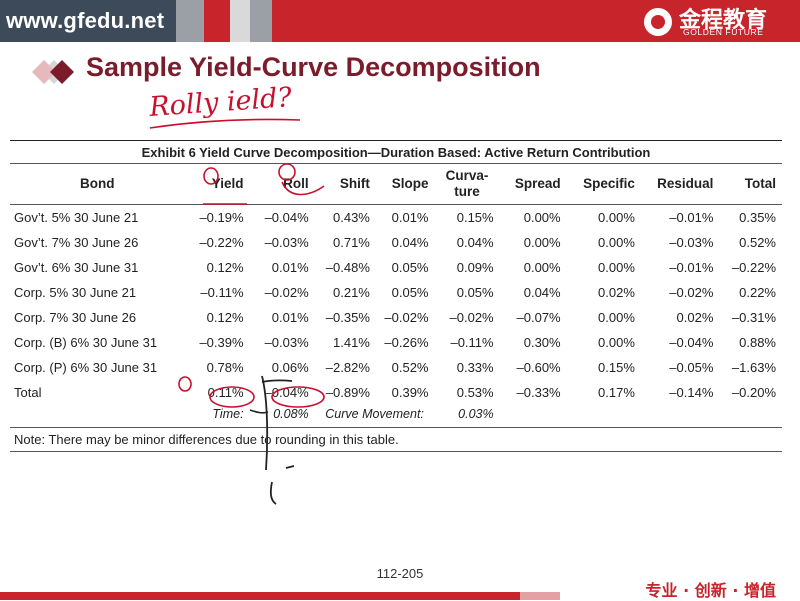  What do you see at coordinates (351, 217) in the screenshot?
I see `value-cell: 0.43%` at bounding box center [351, 217].